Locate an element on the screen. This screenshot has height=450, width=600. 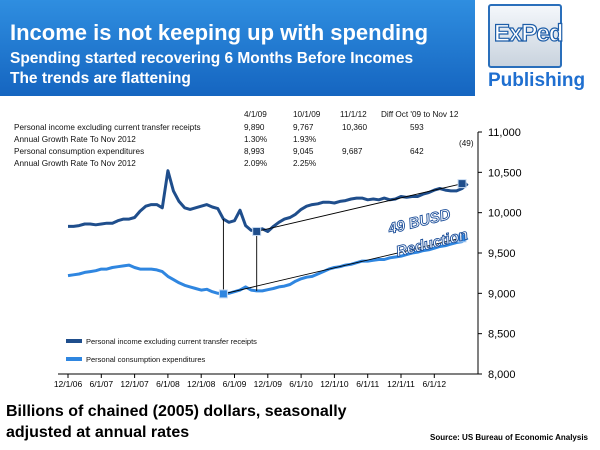
x-tick-label: 12/1/07 is located at coordinates (134, 384).